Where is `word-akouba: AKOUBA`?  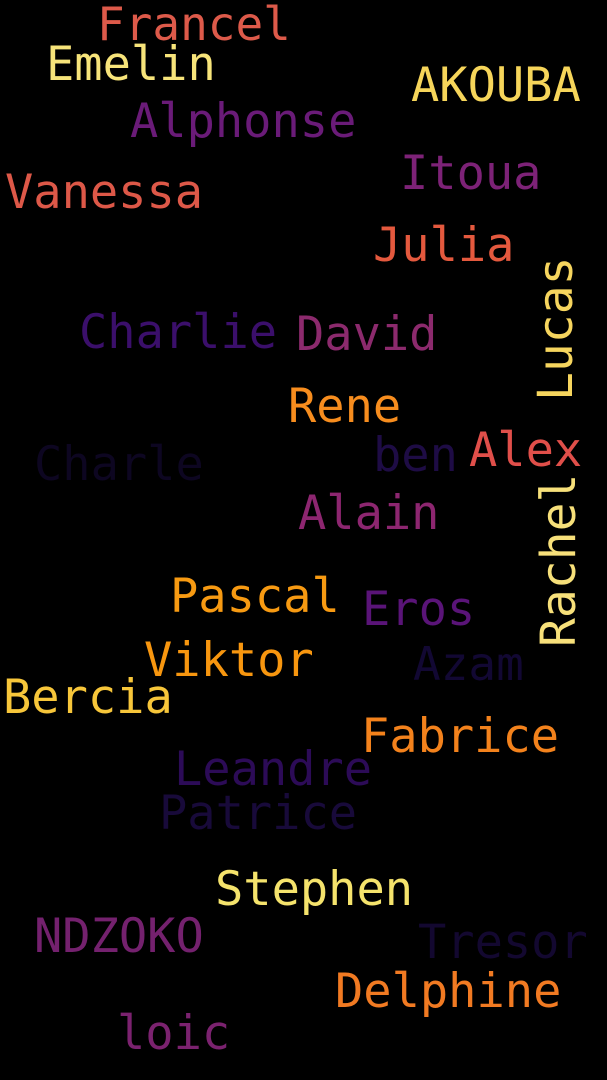 word-akouba: AKOUBA is located at coordinates (496, 85).